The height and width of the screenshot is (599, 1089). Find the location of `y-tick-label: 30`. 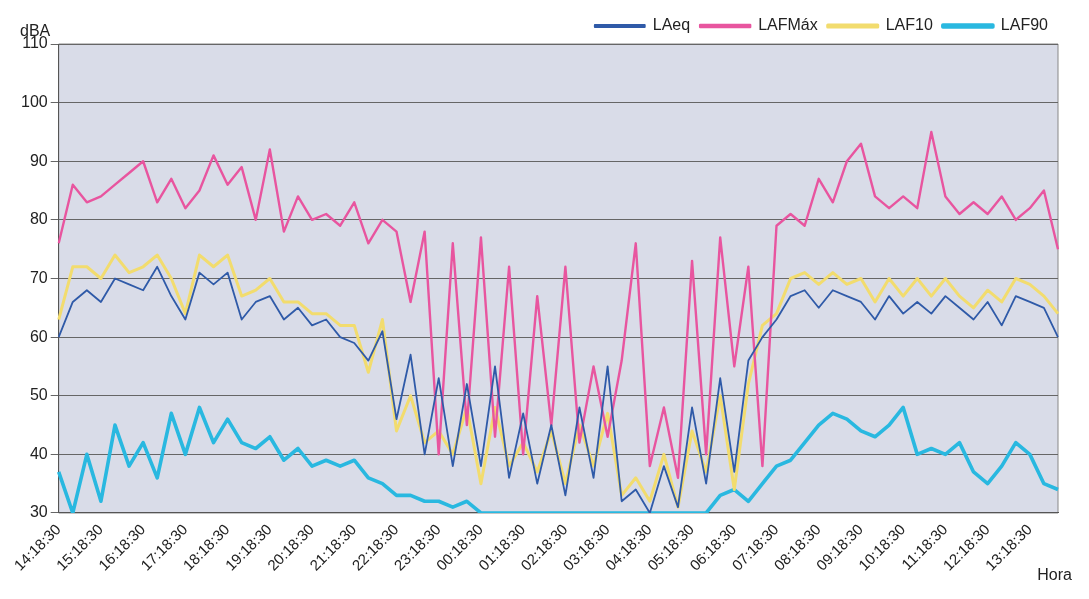

y-tick-label: 30 is located at coordinates (38, 512).